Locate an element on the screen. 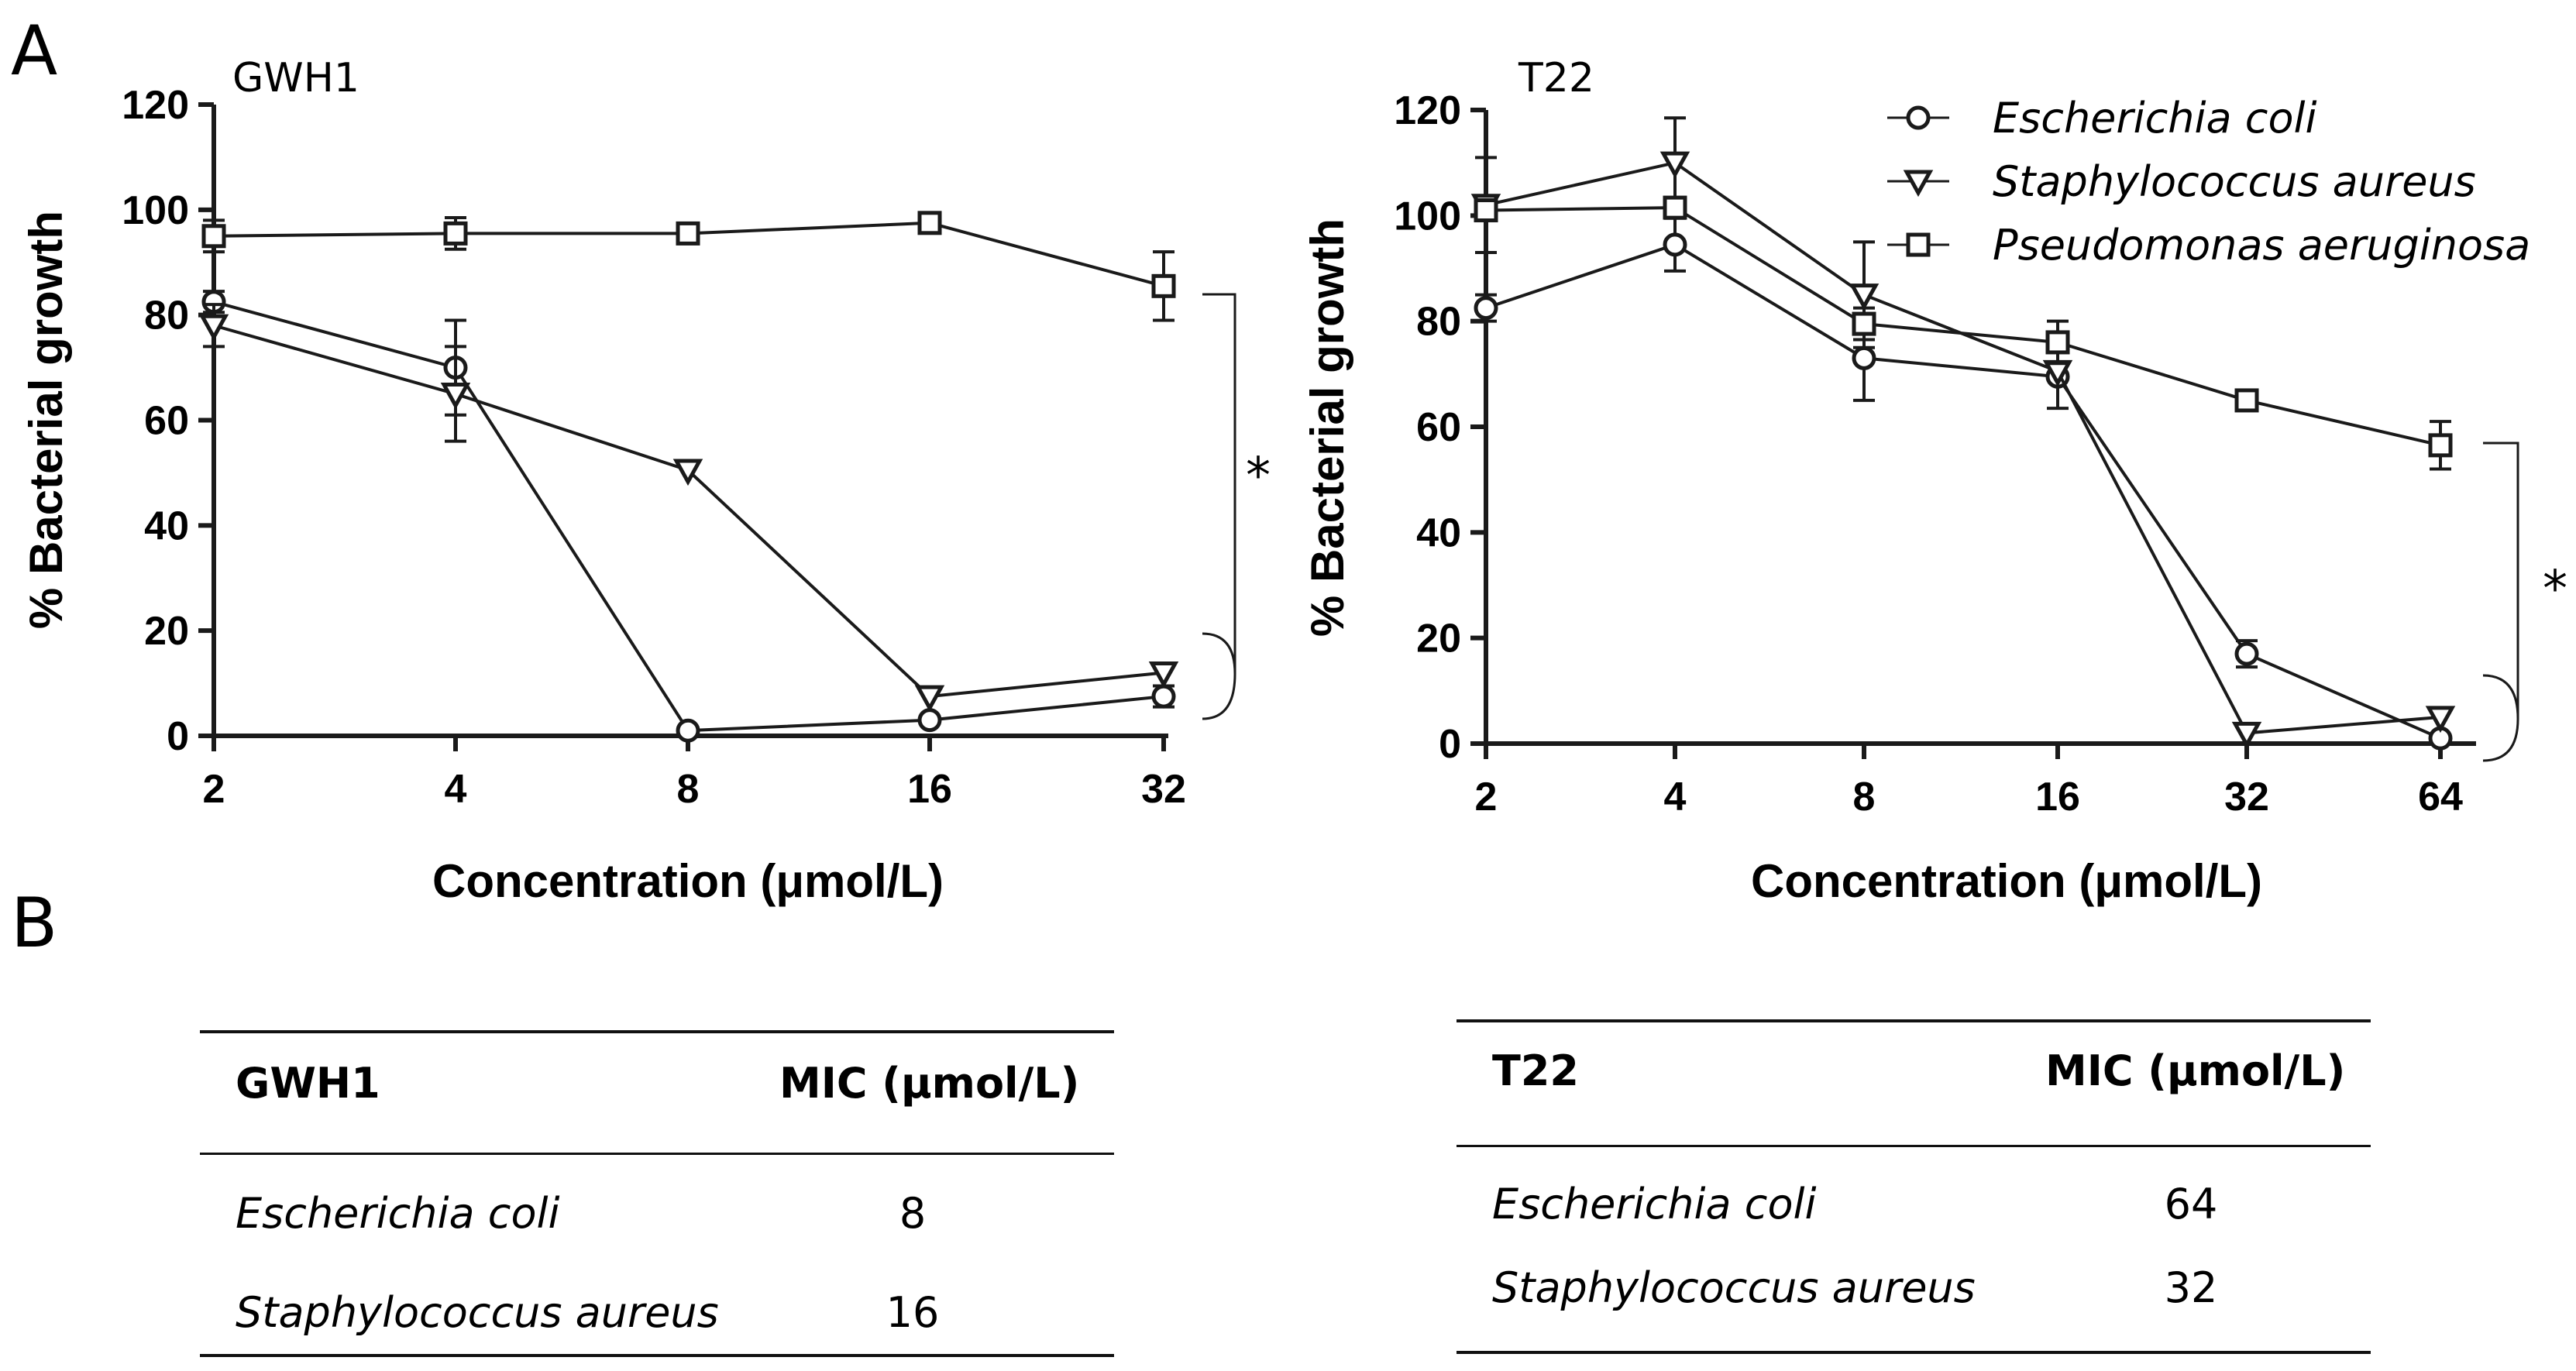 The height and width of the screenshot is (1371, 2576). chart-title: T22 is located at coordinates (1556, 78).